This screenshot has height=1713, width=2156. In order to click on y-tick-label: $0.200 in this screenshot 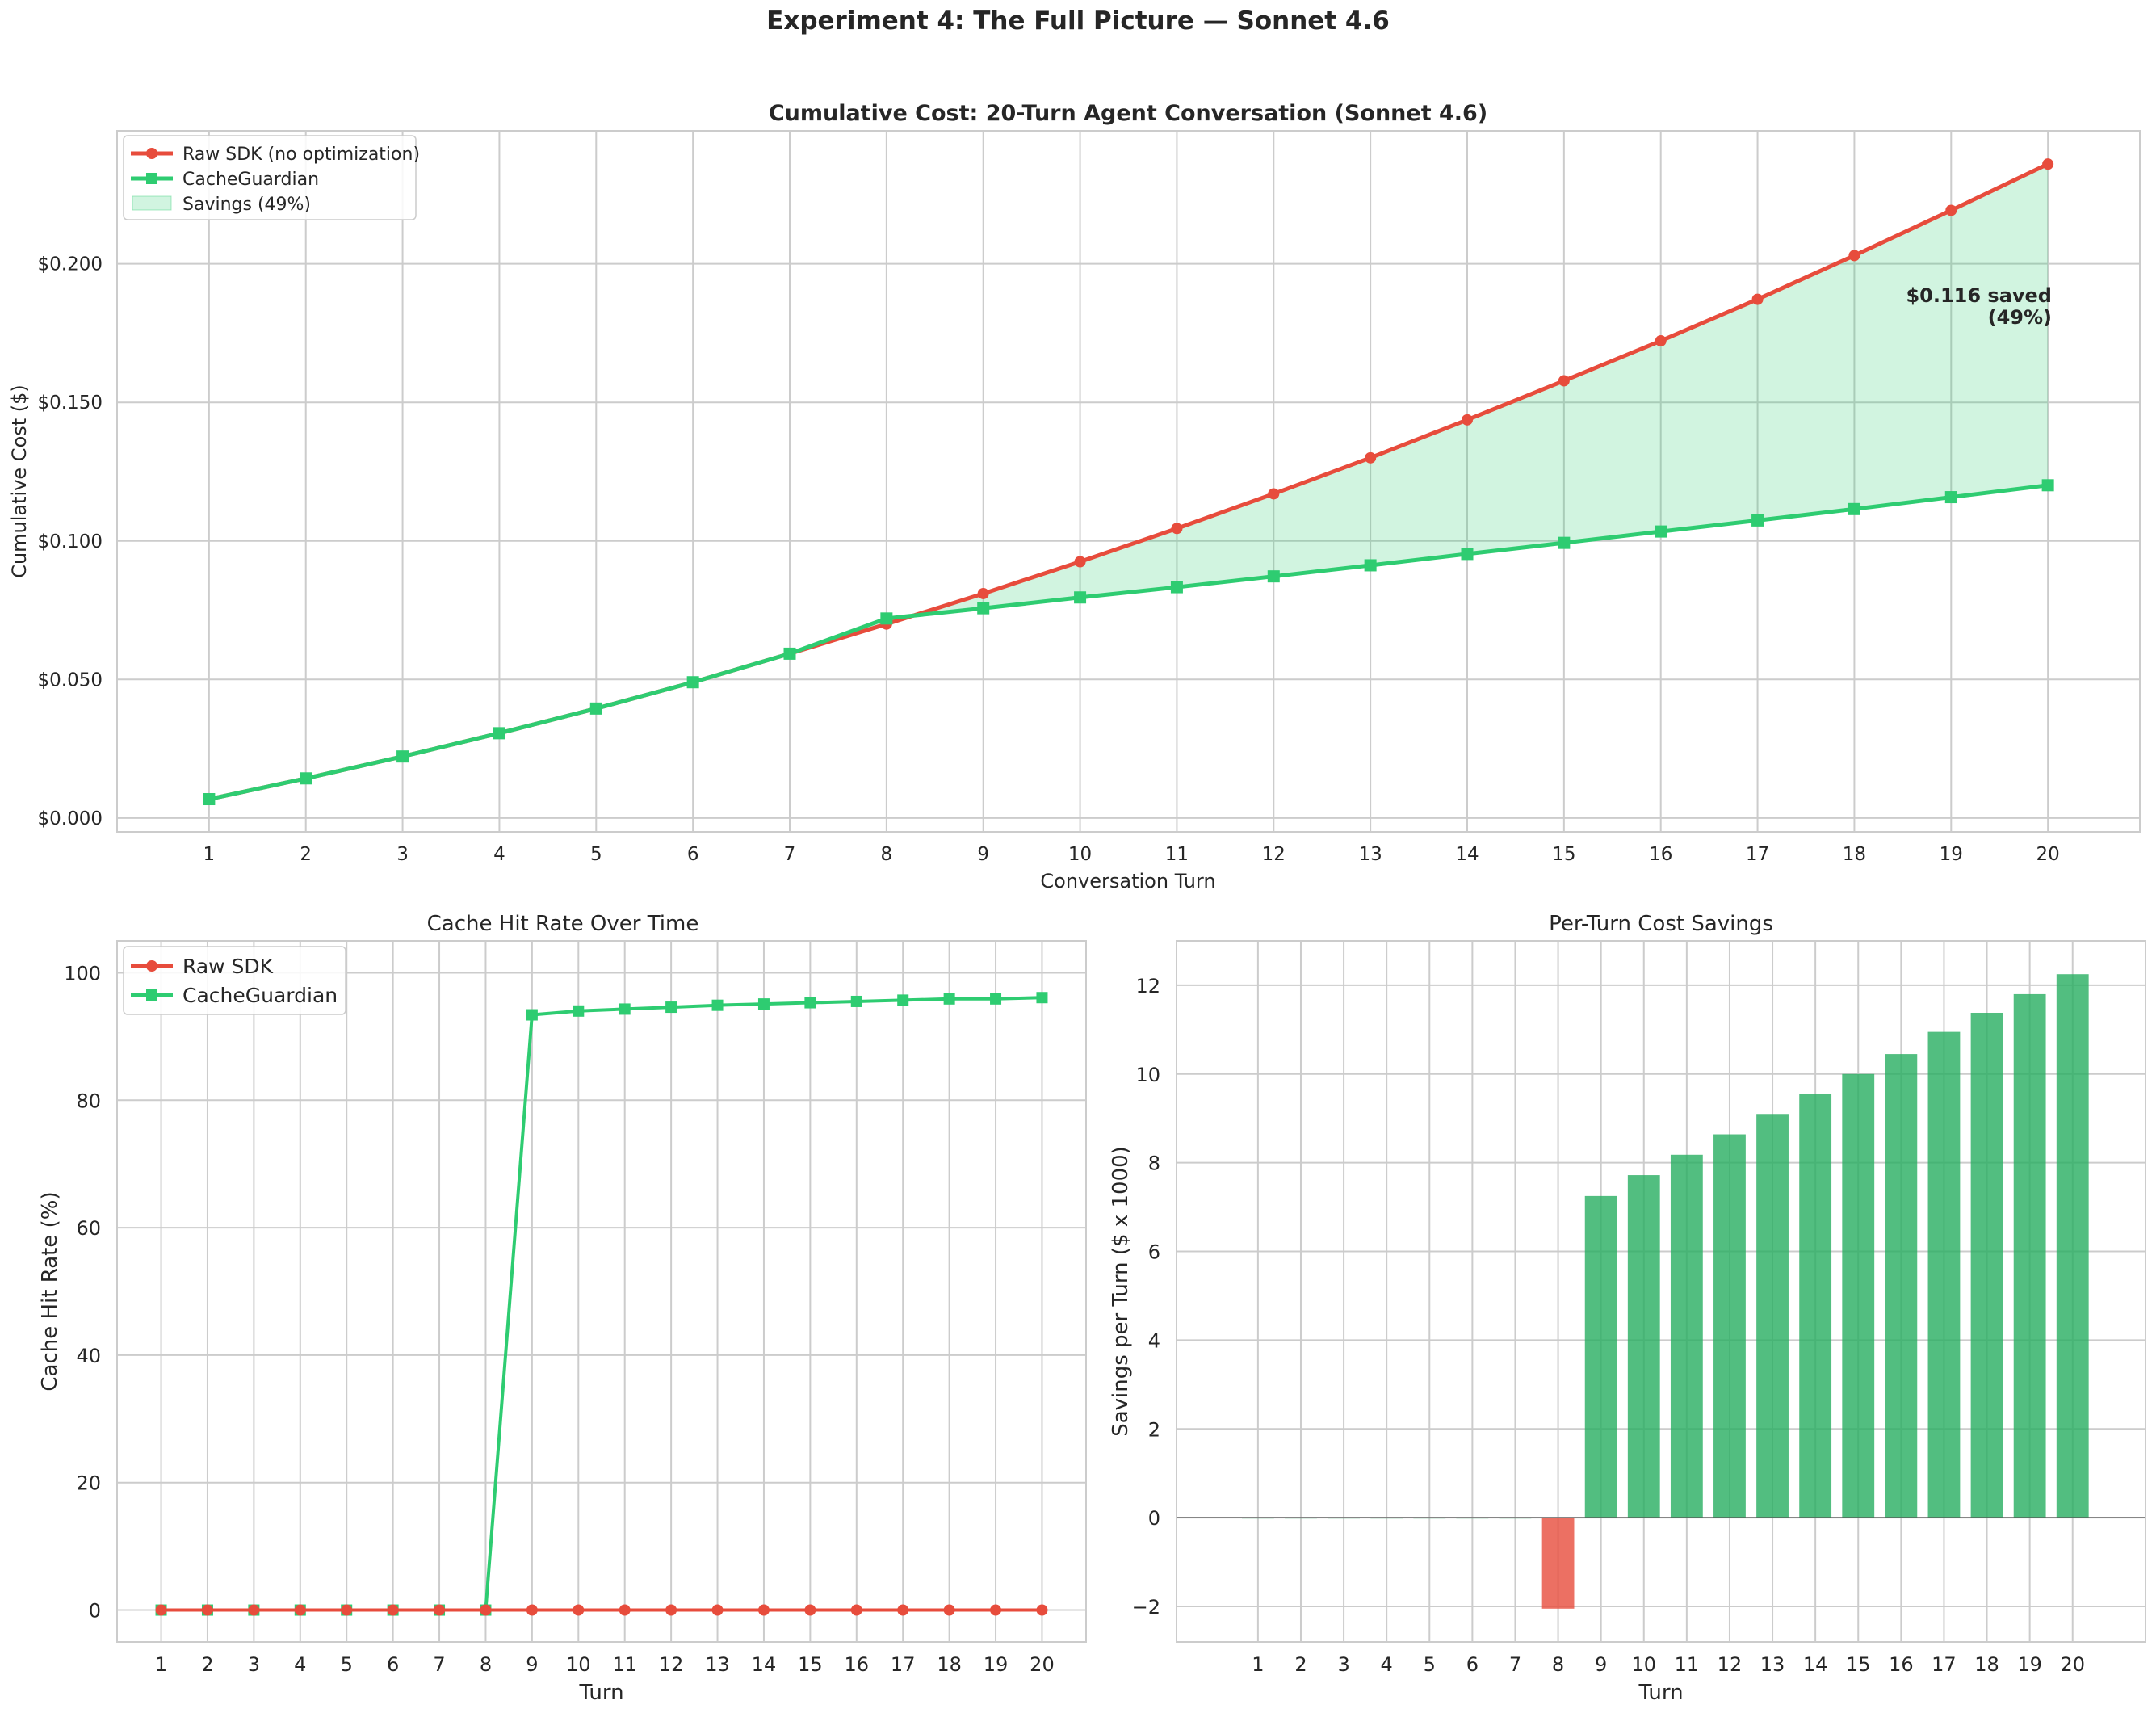, I will do `click(70, 264)`.